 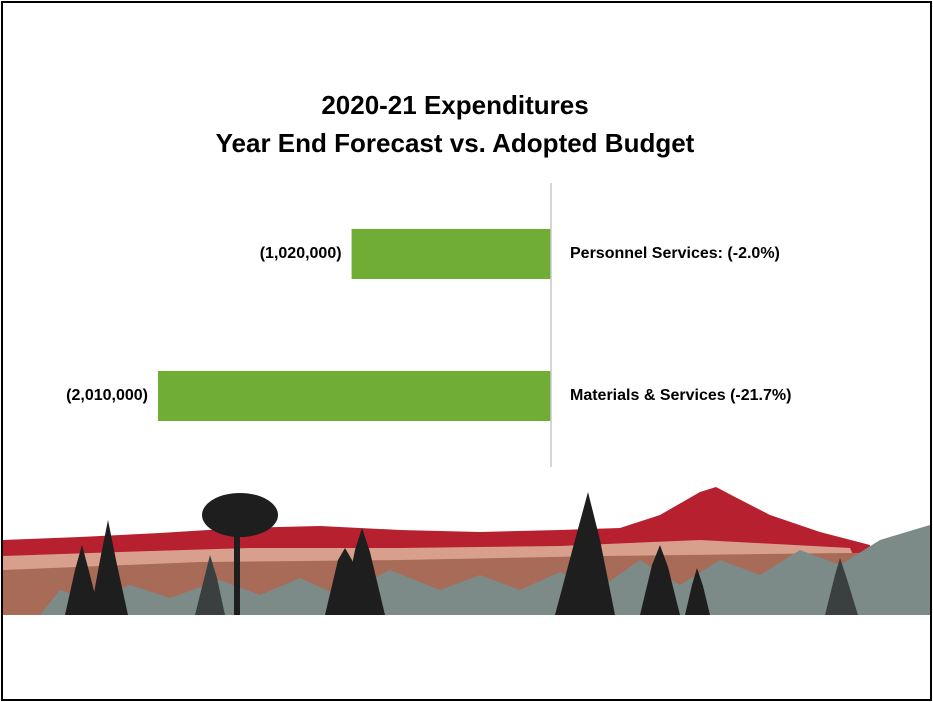 What do you see at coordinates (107, 395) in the screenshot?
I see `value-label: (2,010,000)` at bounding box center [107, 395].